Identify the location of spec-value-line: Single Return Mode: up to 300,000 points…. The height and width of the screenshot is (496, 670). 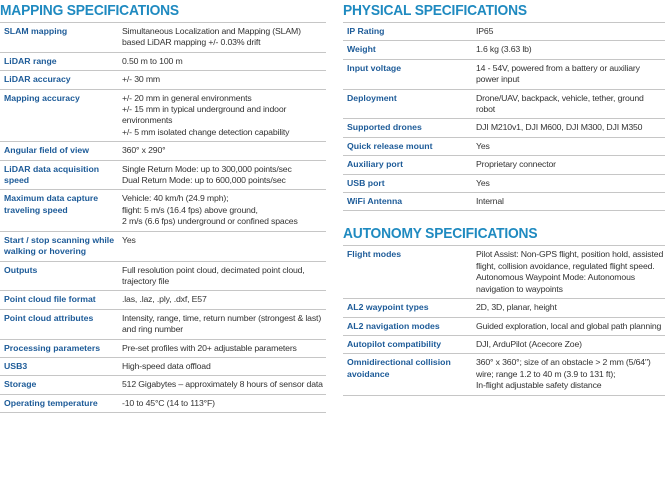
(207, 168).